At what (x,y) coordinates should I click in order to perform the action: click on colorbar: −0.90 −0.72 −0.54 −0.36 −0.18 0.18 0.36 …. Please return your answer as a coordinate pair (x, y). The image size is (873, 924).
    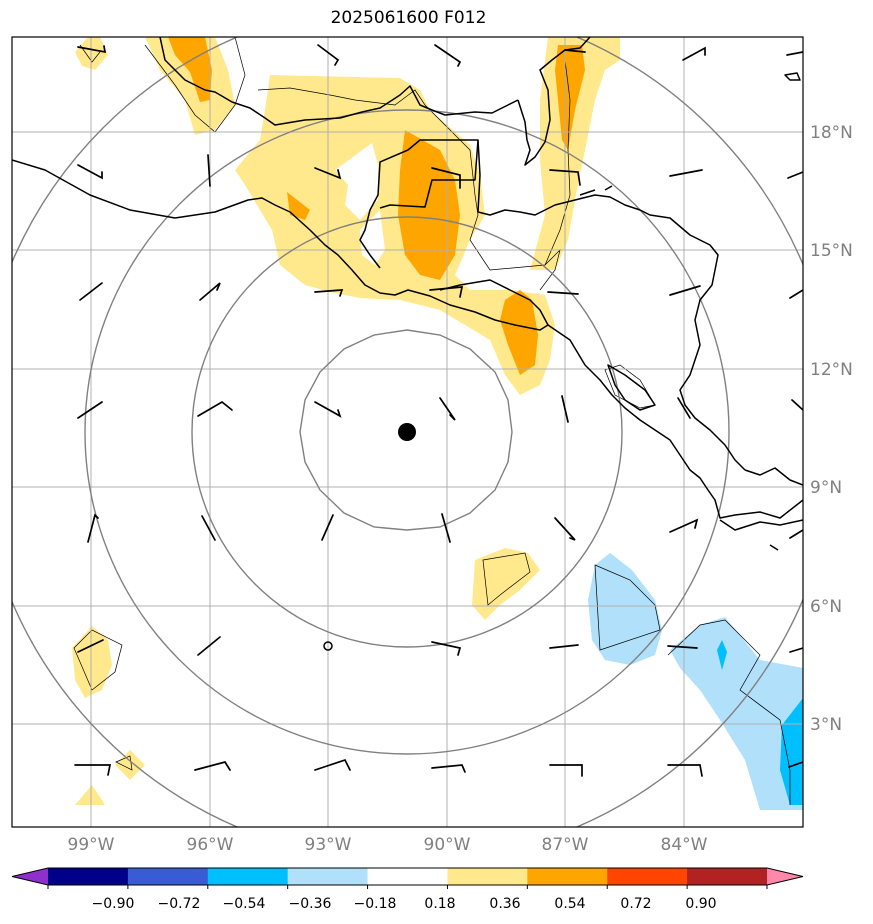
    Looking at the image, I should click on (407, 889).